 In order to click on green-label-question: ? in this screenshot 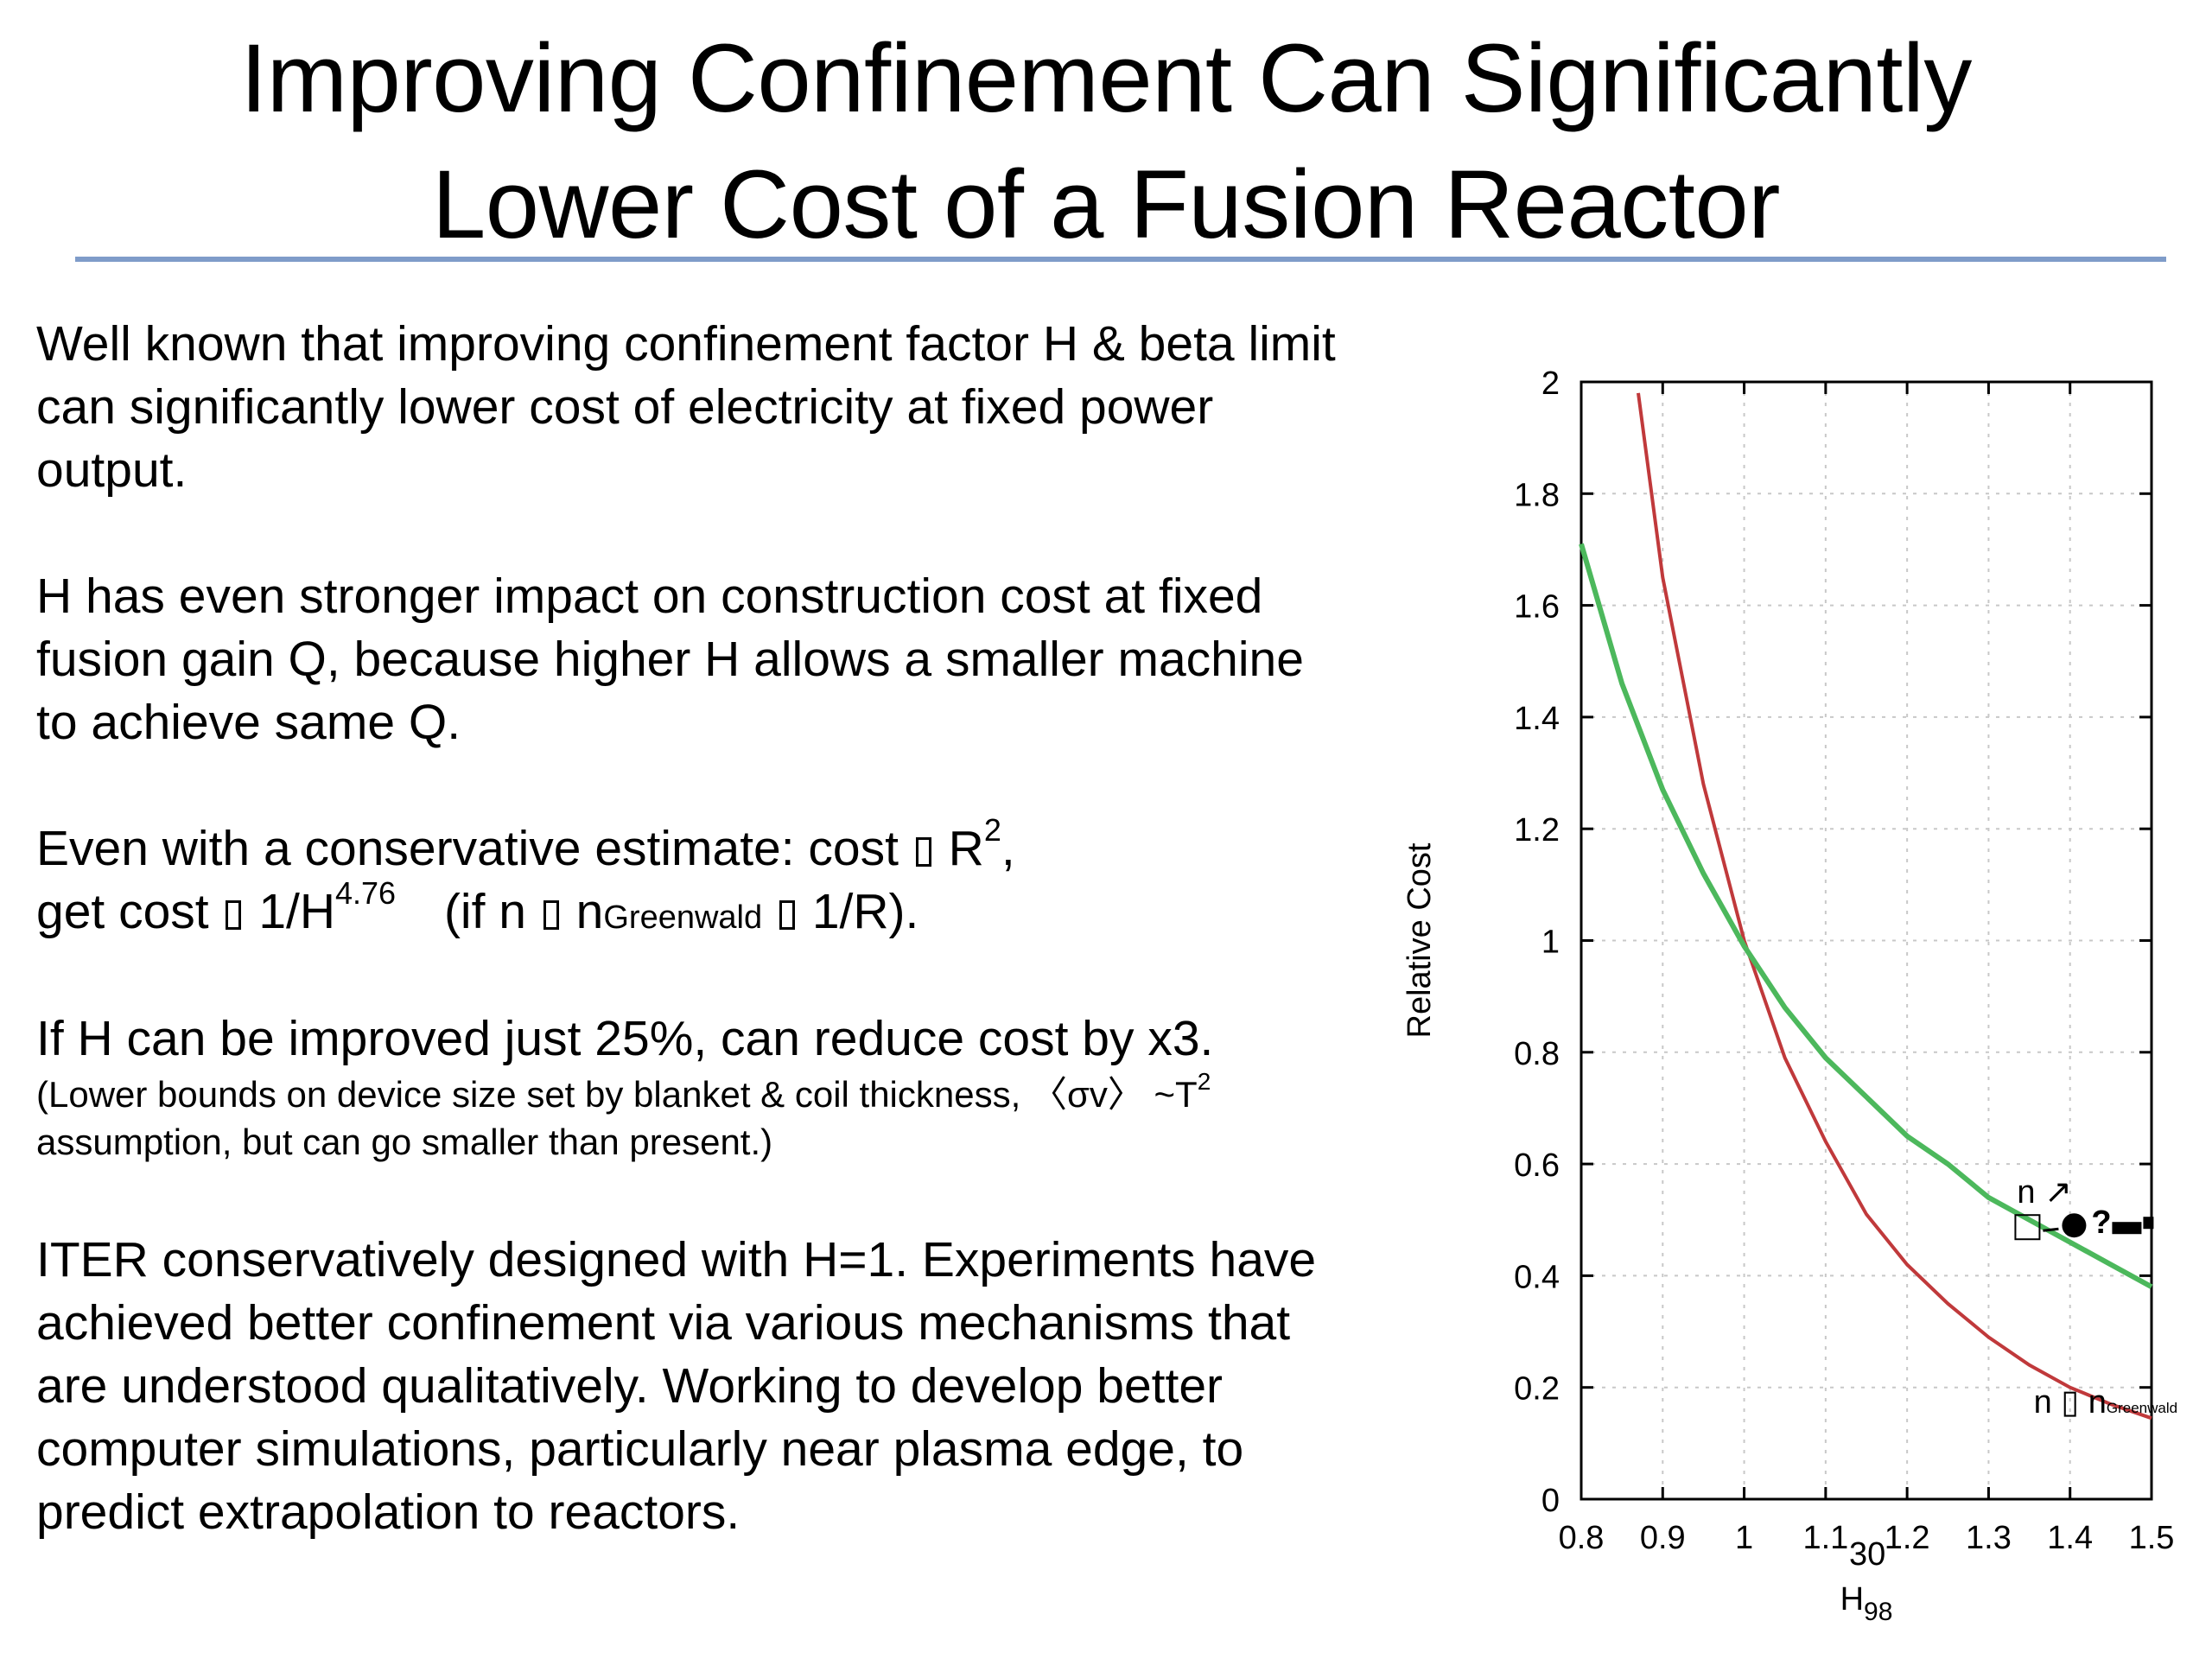, I will do `click(2101, 1223)`.